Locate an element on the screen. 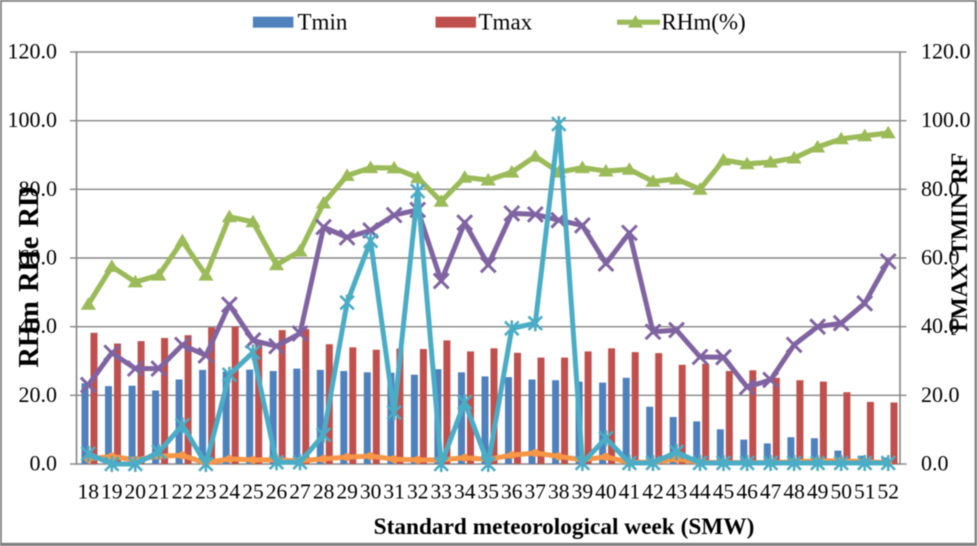 The width and height of the screenshot is (977, 546). svg-text: 47 is located at coordinates (771, 492).